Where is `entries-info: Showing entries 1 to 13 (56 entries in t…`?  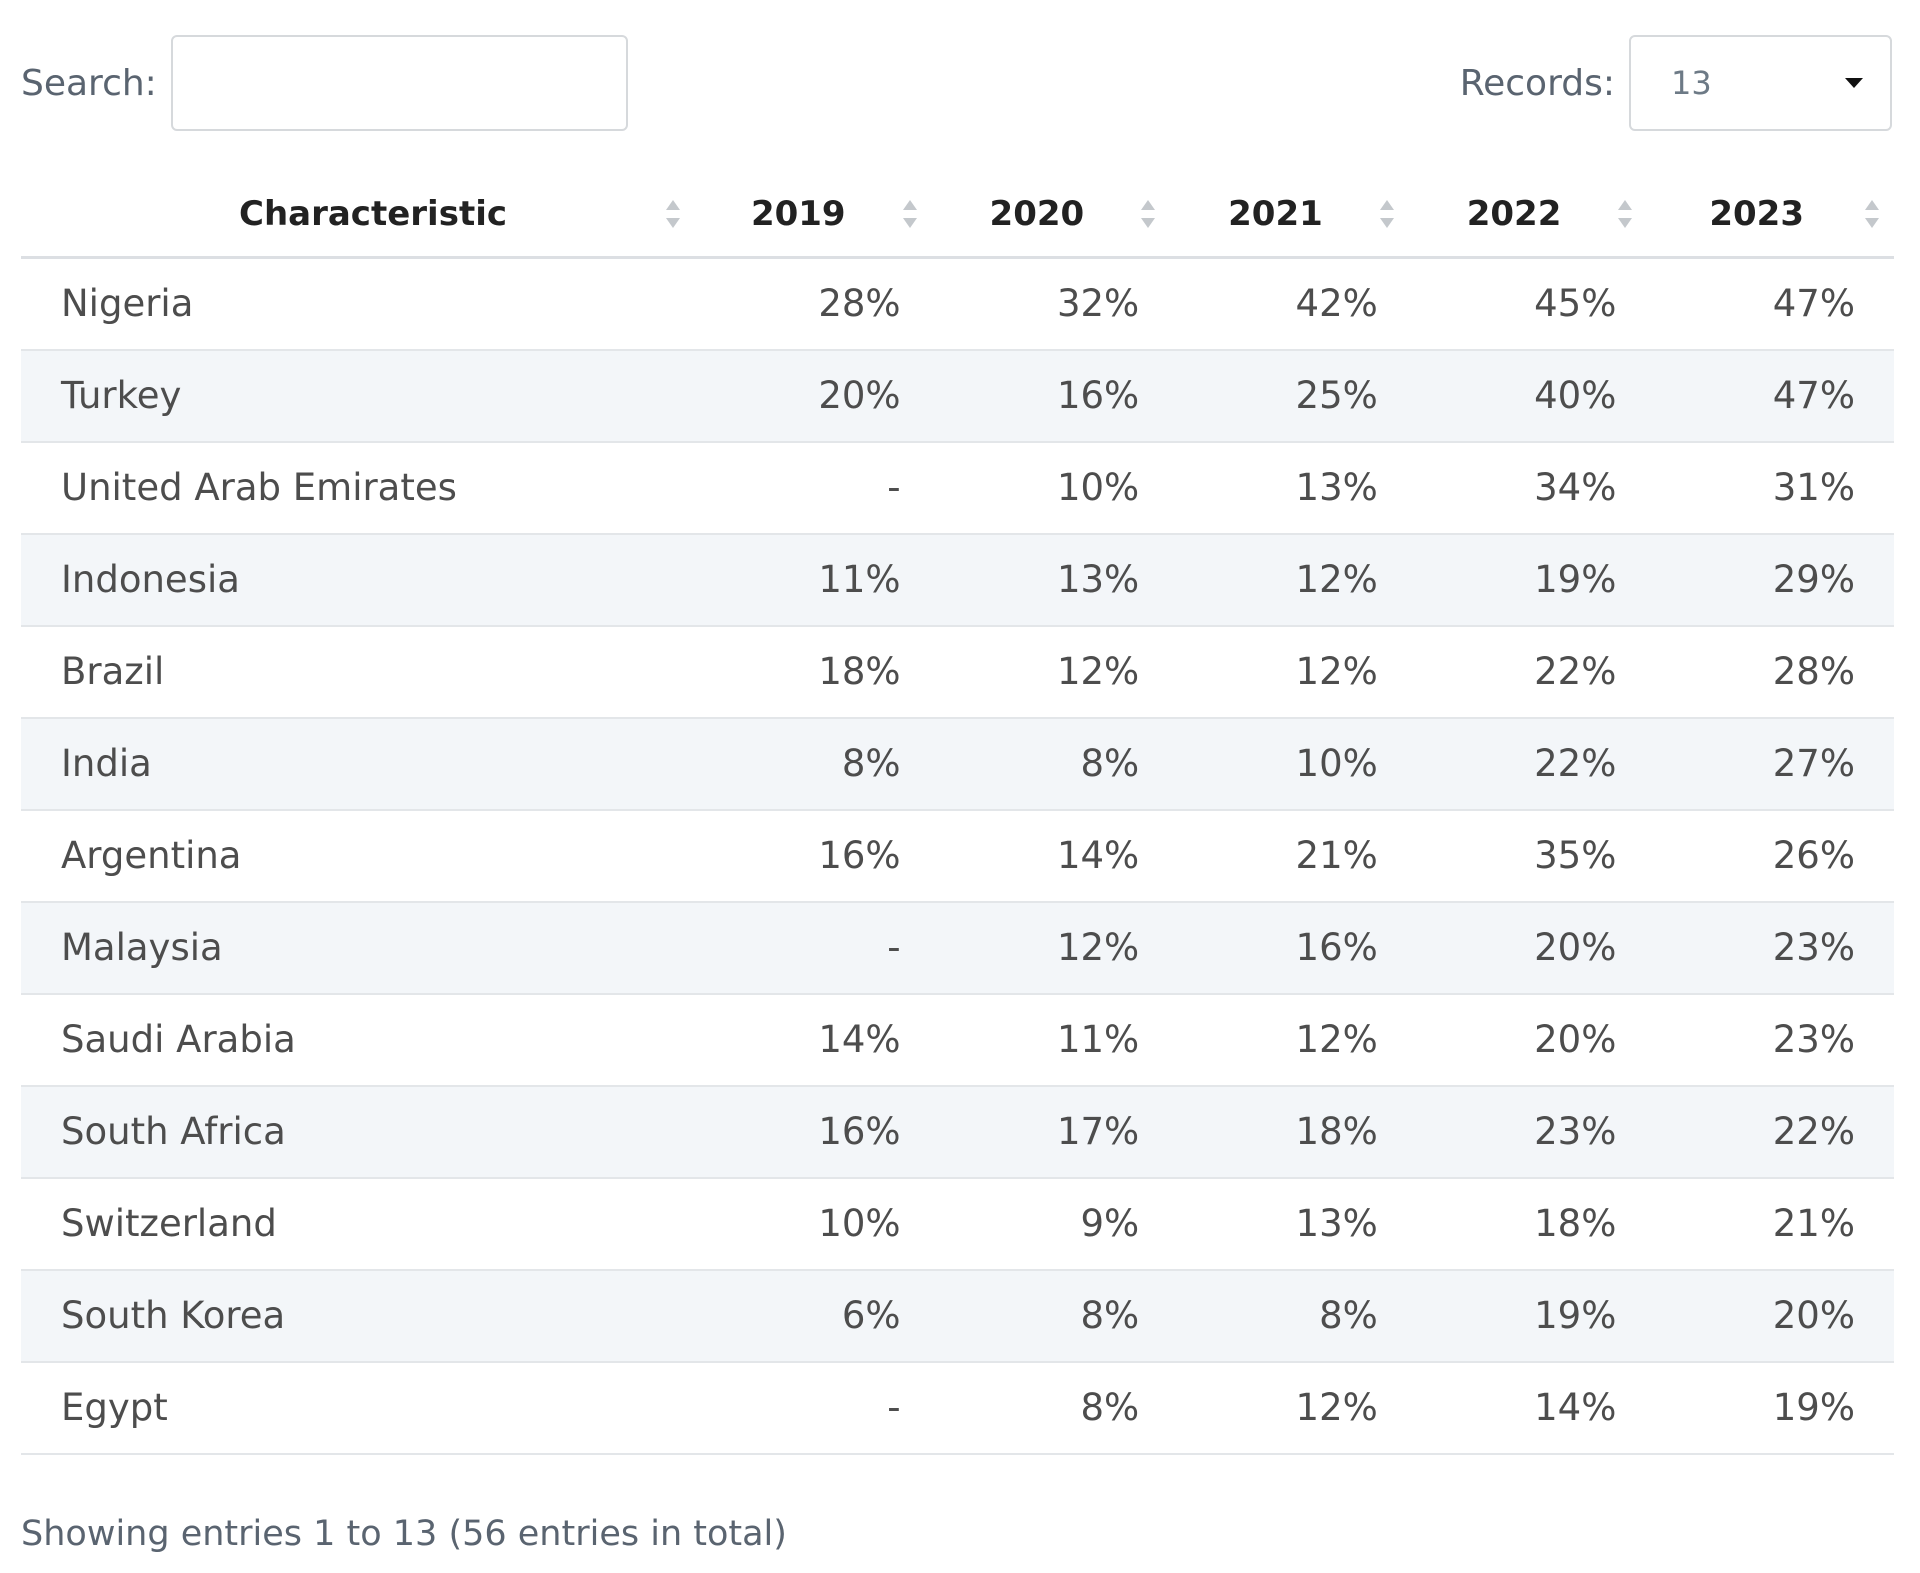
entries-info: Showing entries 1 to 13 (56 entries in t… is located at coordinates (404, 1534).